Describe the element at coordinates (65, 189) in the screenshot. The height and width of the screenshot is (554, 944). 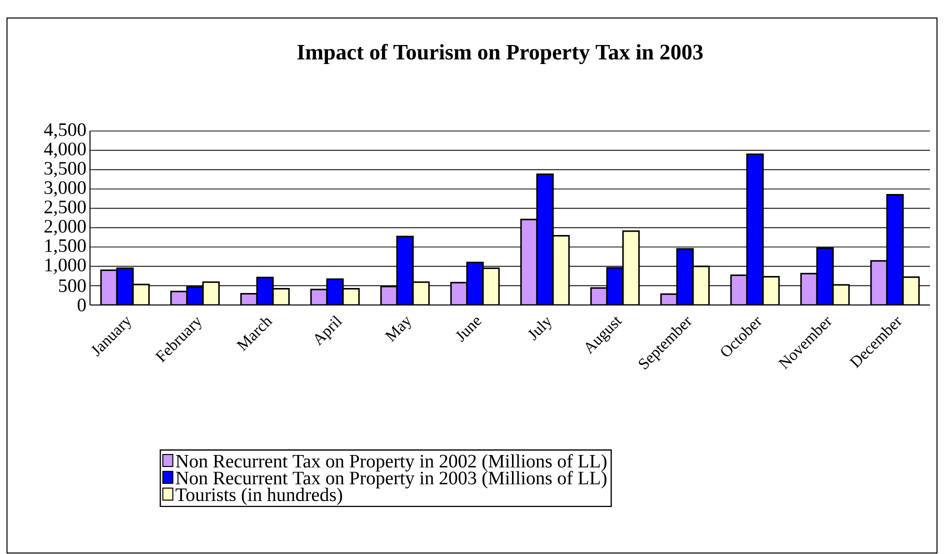
I see `y-tick-label: 3,000` at that location.